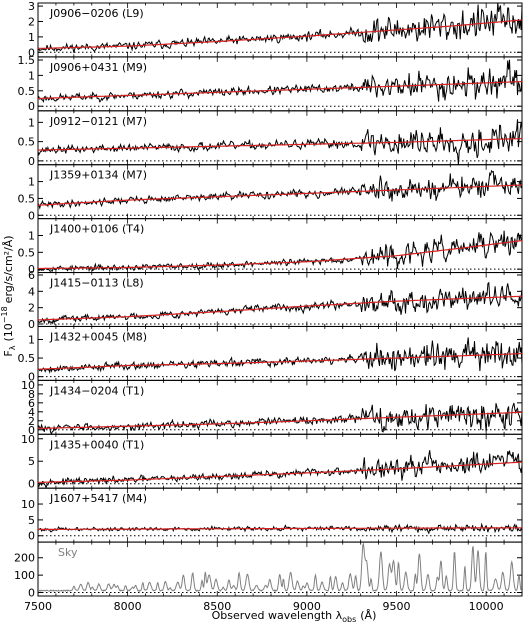 The width and height of the screenshot is (526, 623). Describe the element at coordinates (96, 13) in the screenshot. I see `panel-j0906-0206-label: J0906−0206 (L9)` at that location.